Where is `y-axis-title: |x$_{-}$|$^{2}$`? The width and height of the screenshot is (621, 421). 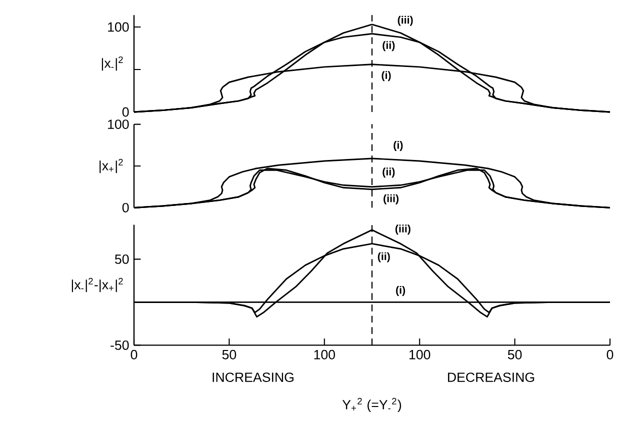
y-axis-title: |x$_{-}$|$^{2}$ is located at coordinates (112, 63).